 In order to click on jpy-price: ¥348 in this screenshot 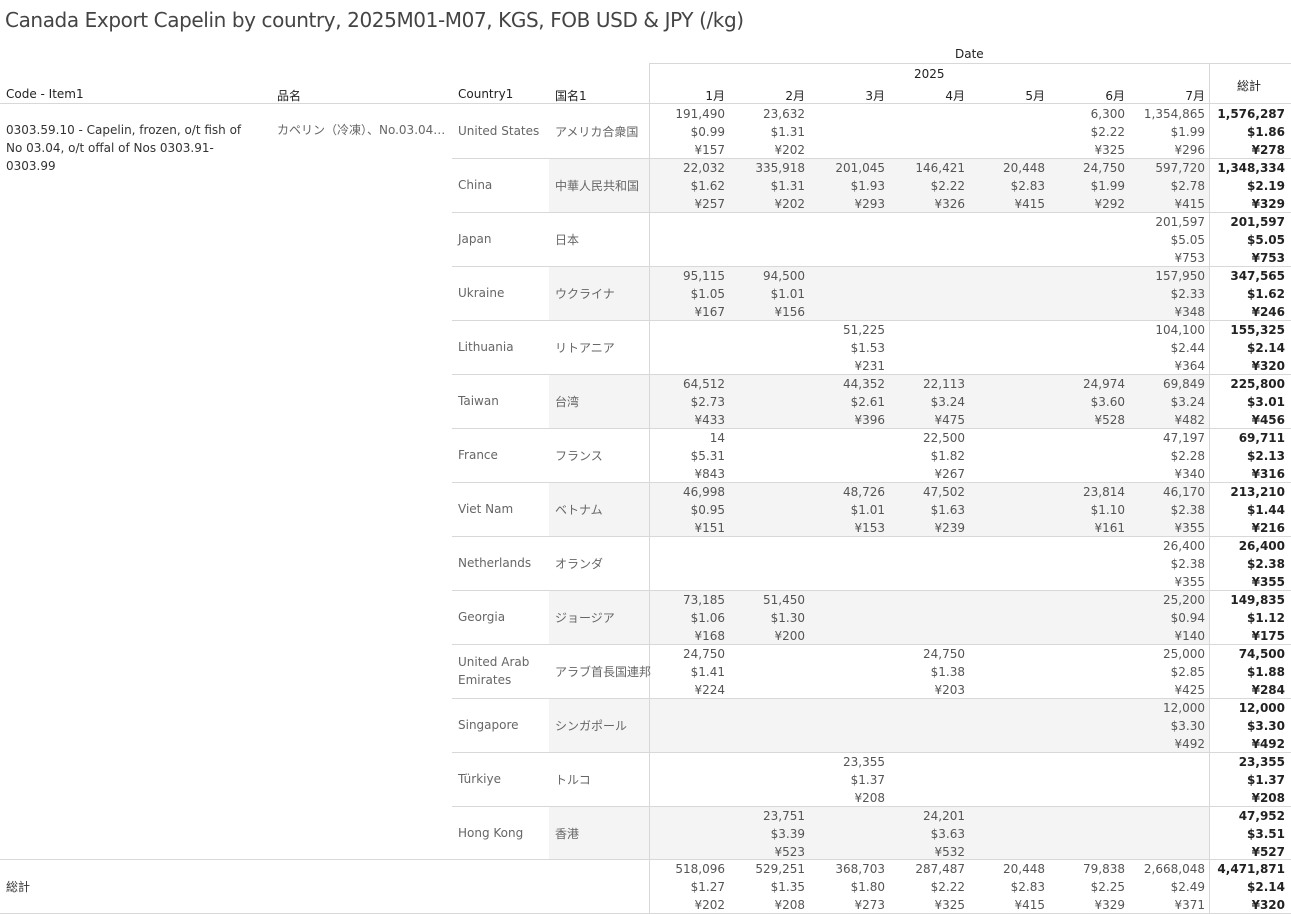, I will do `click(1189, 312)`.